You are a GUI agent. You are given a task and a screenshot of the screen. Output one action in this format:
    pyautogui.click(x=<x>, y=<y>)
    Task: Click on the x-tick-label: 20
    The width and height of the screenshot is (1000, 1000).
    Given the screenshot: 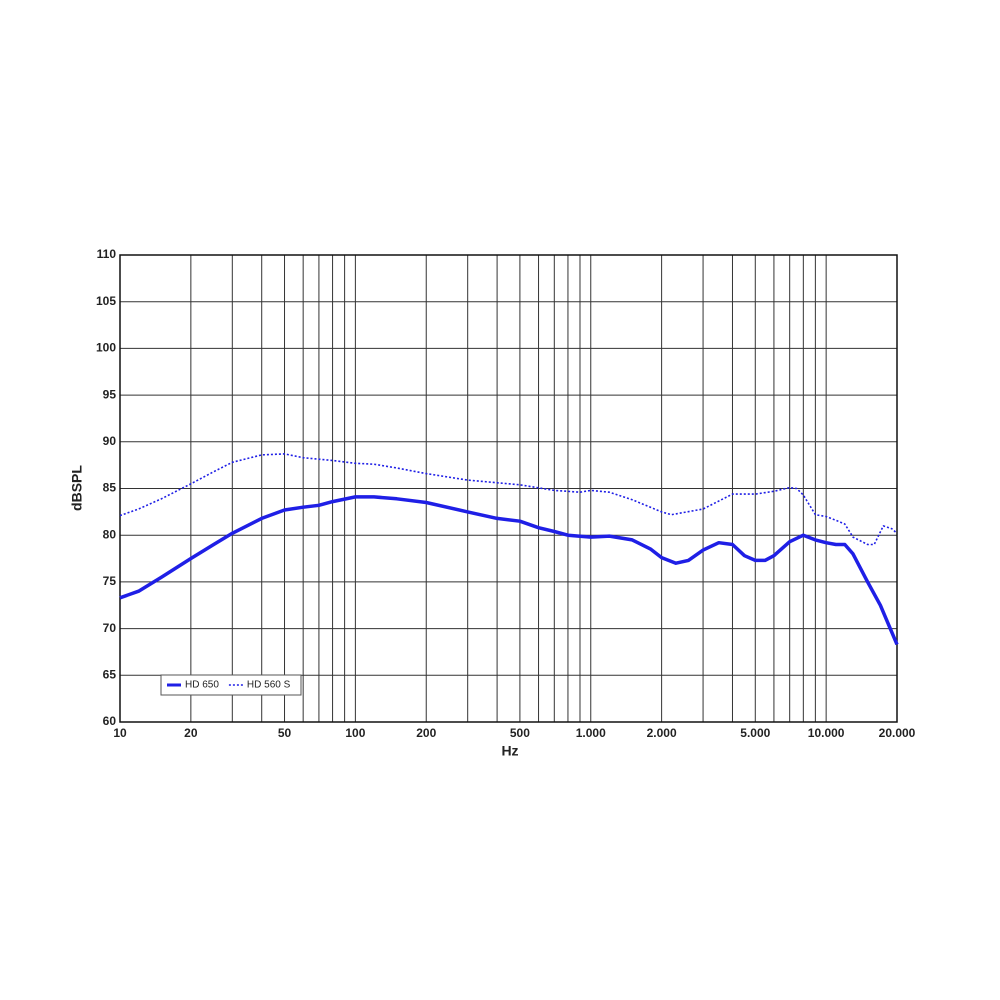 What is the action you would take?
    pyautogui.click(x=191, y=733)
    